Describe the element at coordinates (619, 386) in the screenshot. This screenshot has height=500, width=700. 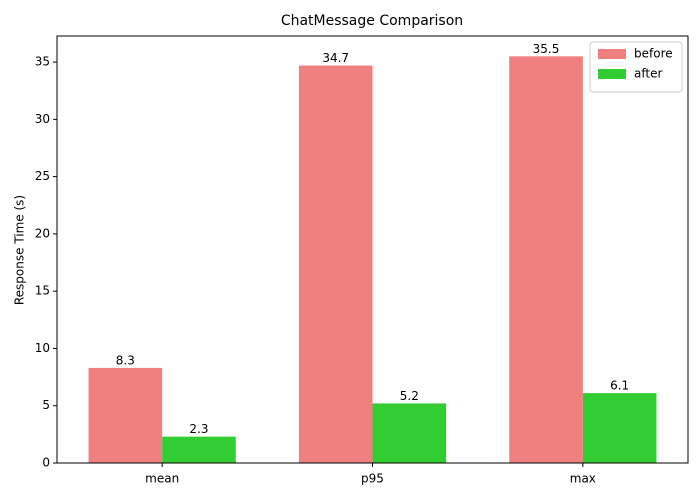
I see `data-label: 6.1` at that location.